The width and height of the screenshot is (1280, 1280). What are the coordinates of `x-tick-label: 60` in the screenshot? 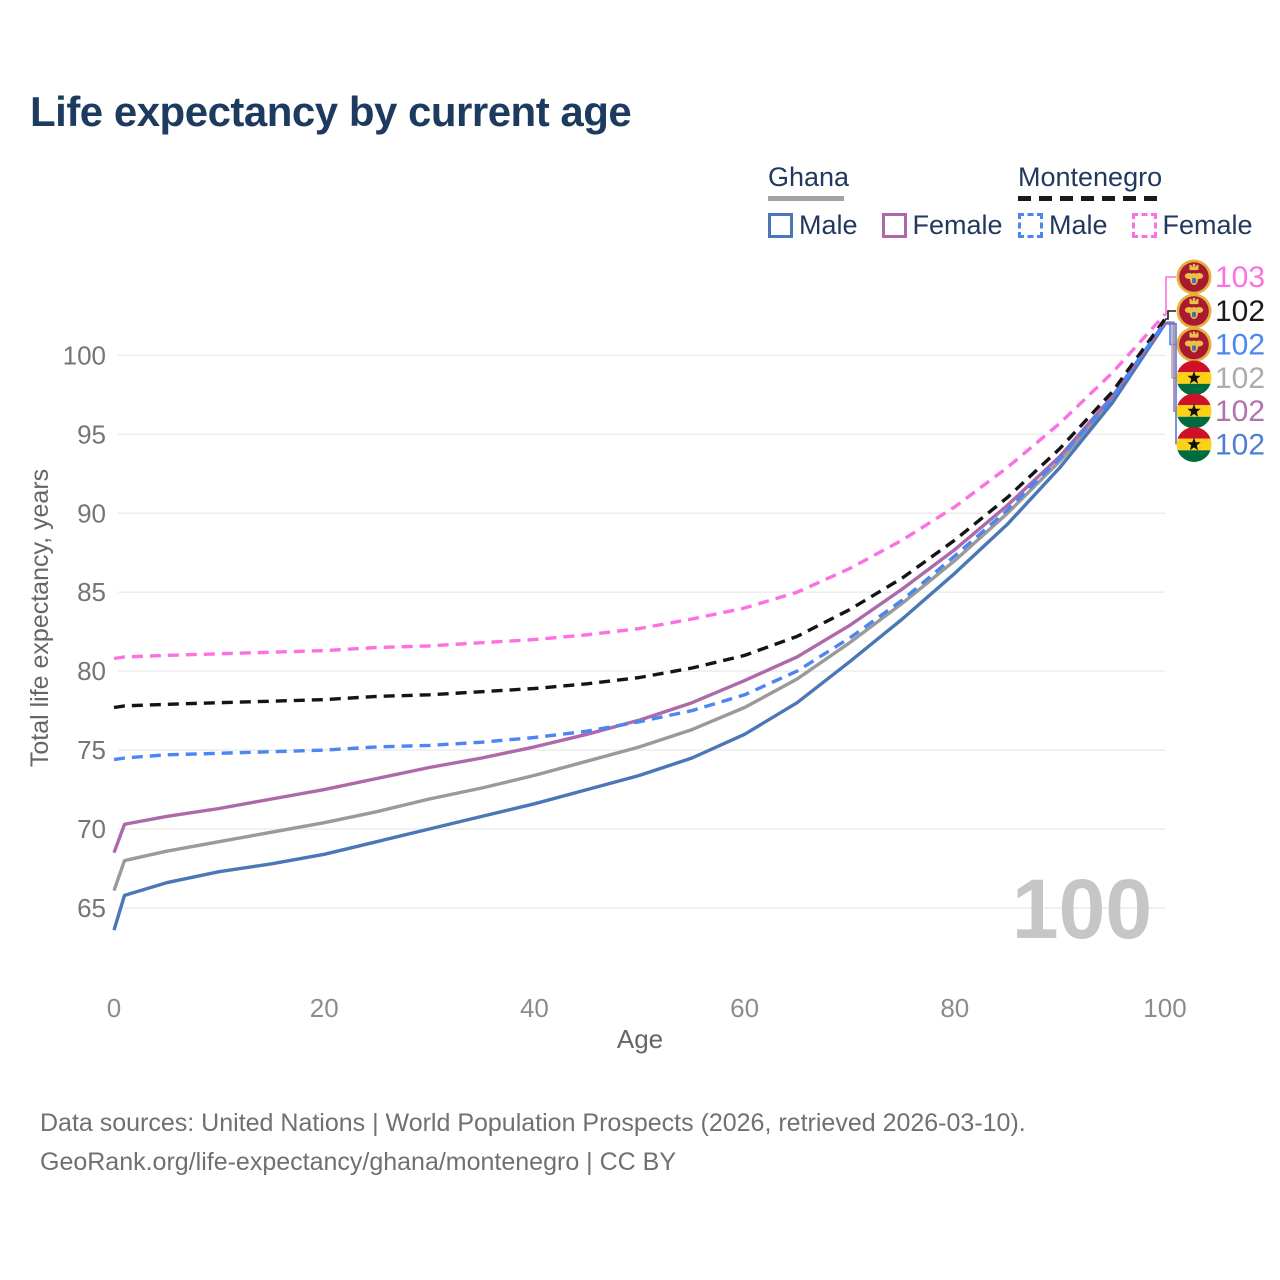 It's located at (744, 1008).